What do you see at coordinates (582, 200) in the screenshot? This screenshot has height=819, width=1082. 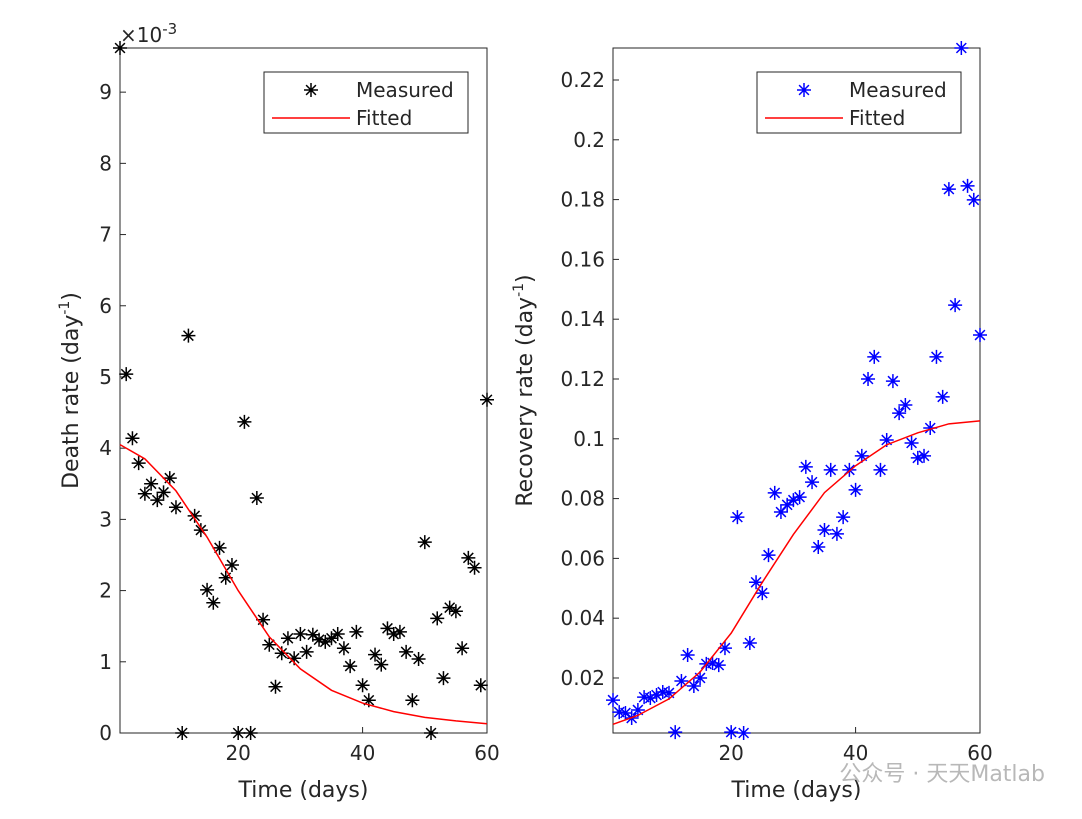 I see `y-tick-label: 0.18` at bounding box center [582, 200].